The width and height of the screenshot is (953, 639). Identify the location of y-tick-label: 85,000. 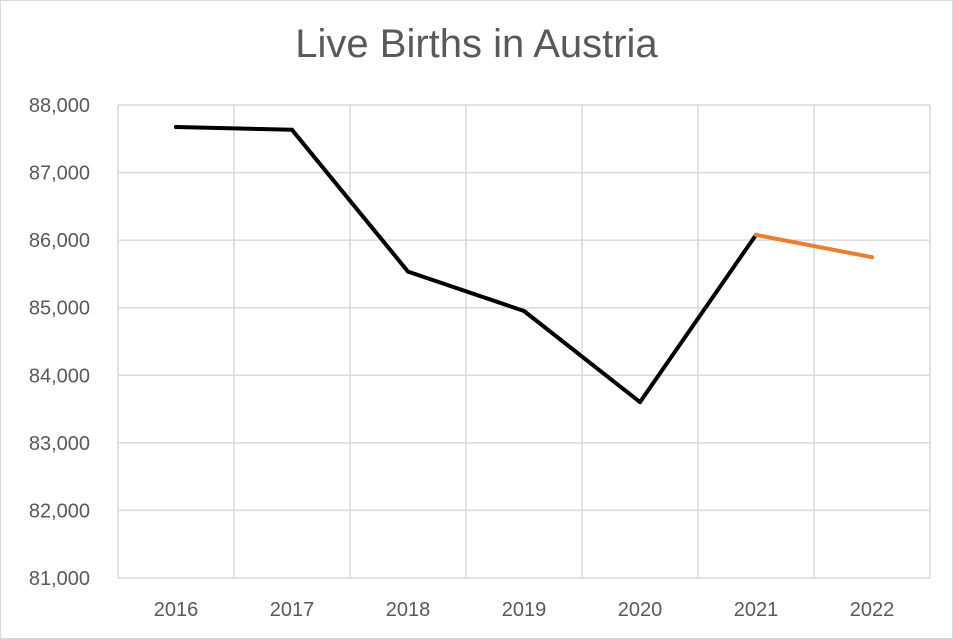
(59, 309).